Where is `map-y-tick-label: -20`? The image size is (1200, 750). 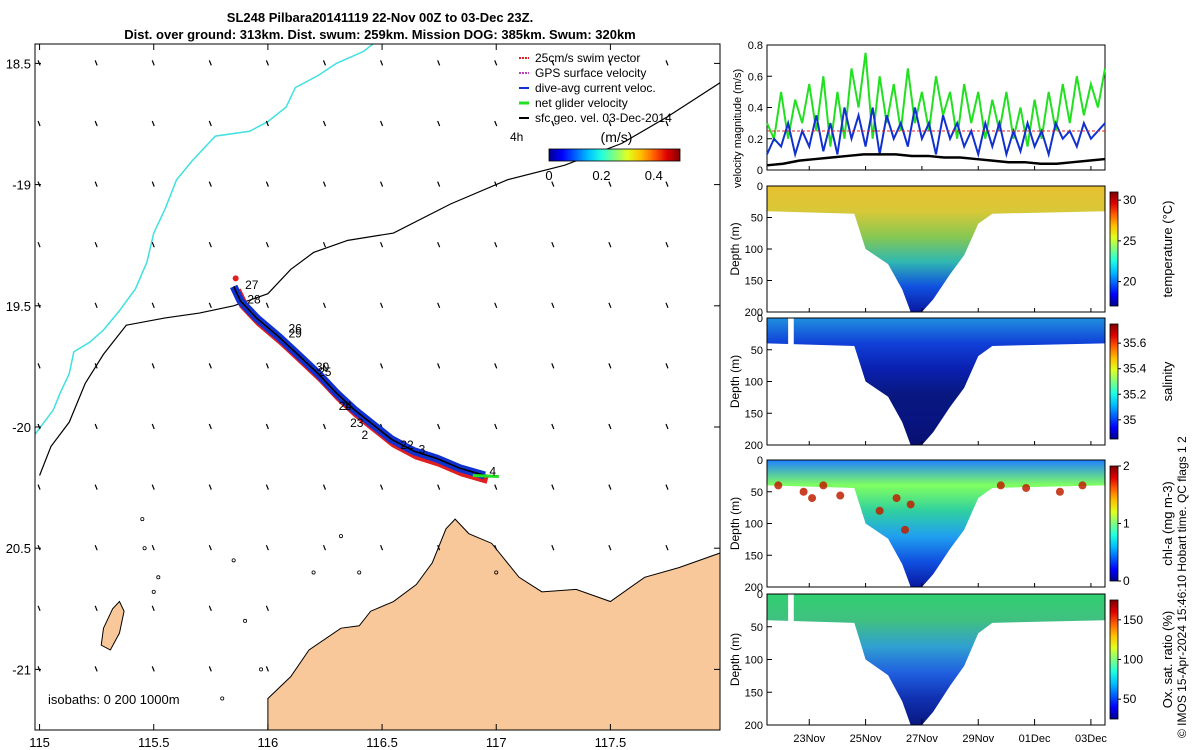
map-y-tick-label: -20 is located at coordinates (21, 427).